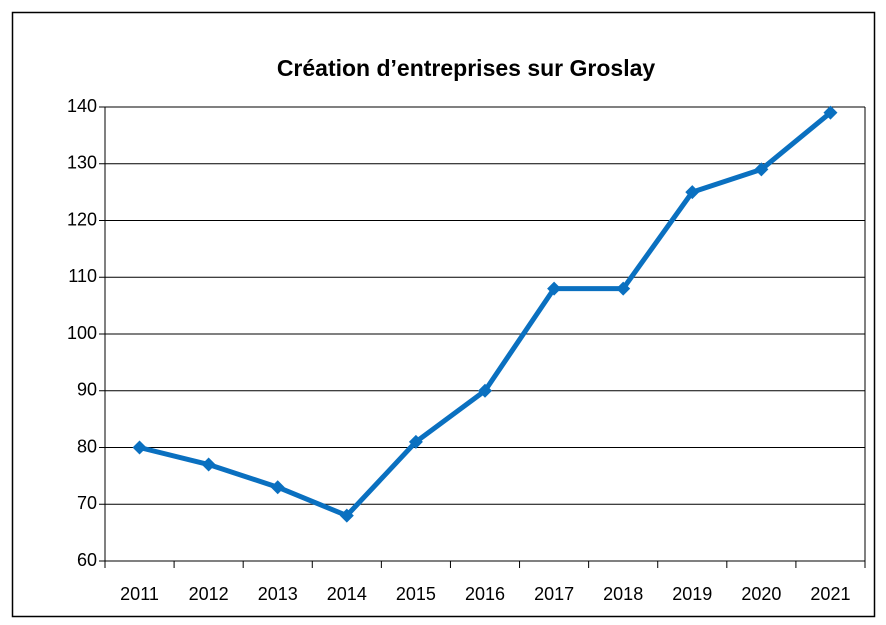 This screenshot has width=886, height=625. Describe the element at coordinates (82, 163) in the screenshot. I see `y-tick-label: 130` at that location.